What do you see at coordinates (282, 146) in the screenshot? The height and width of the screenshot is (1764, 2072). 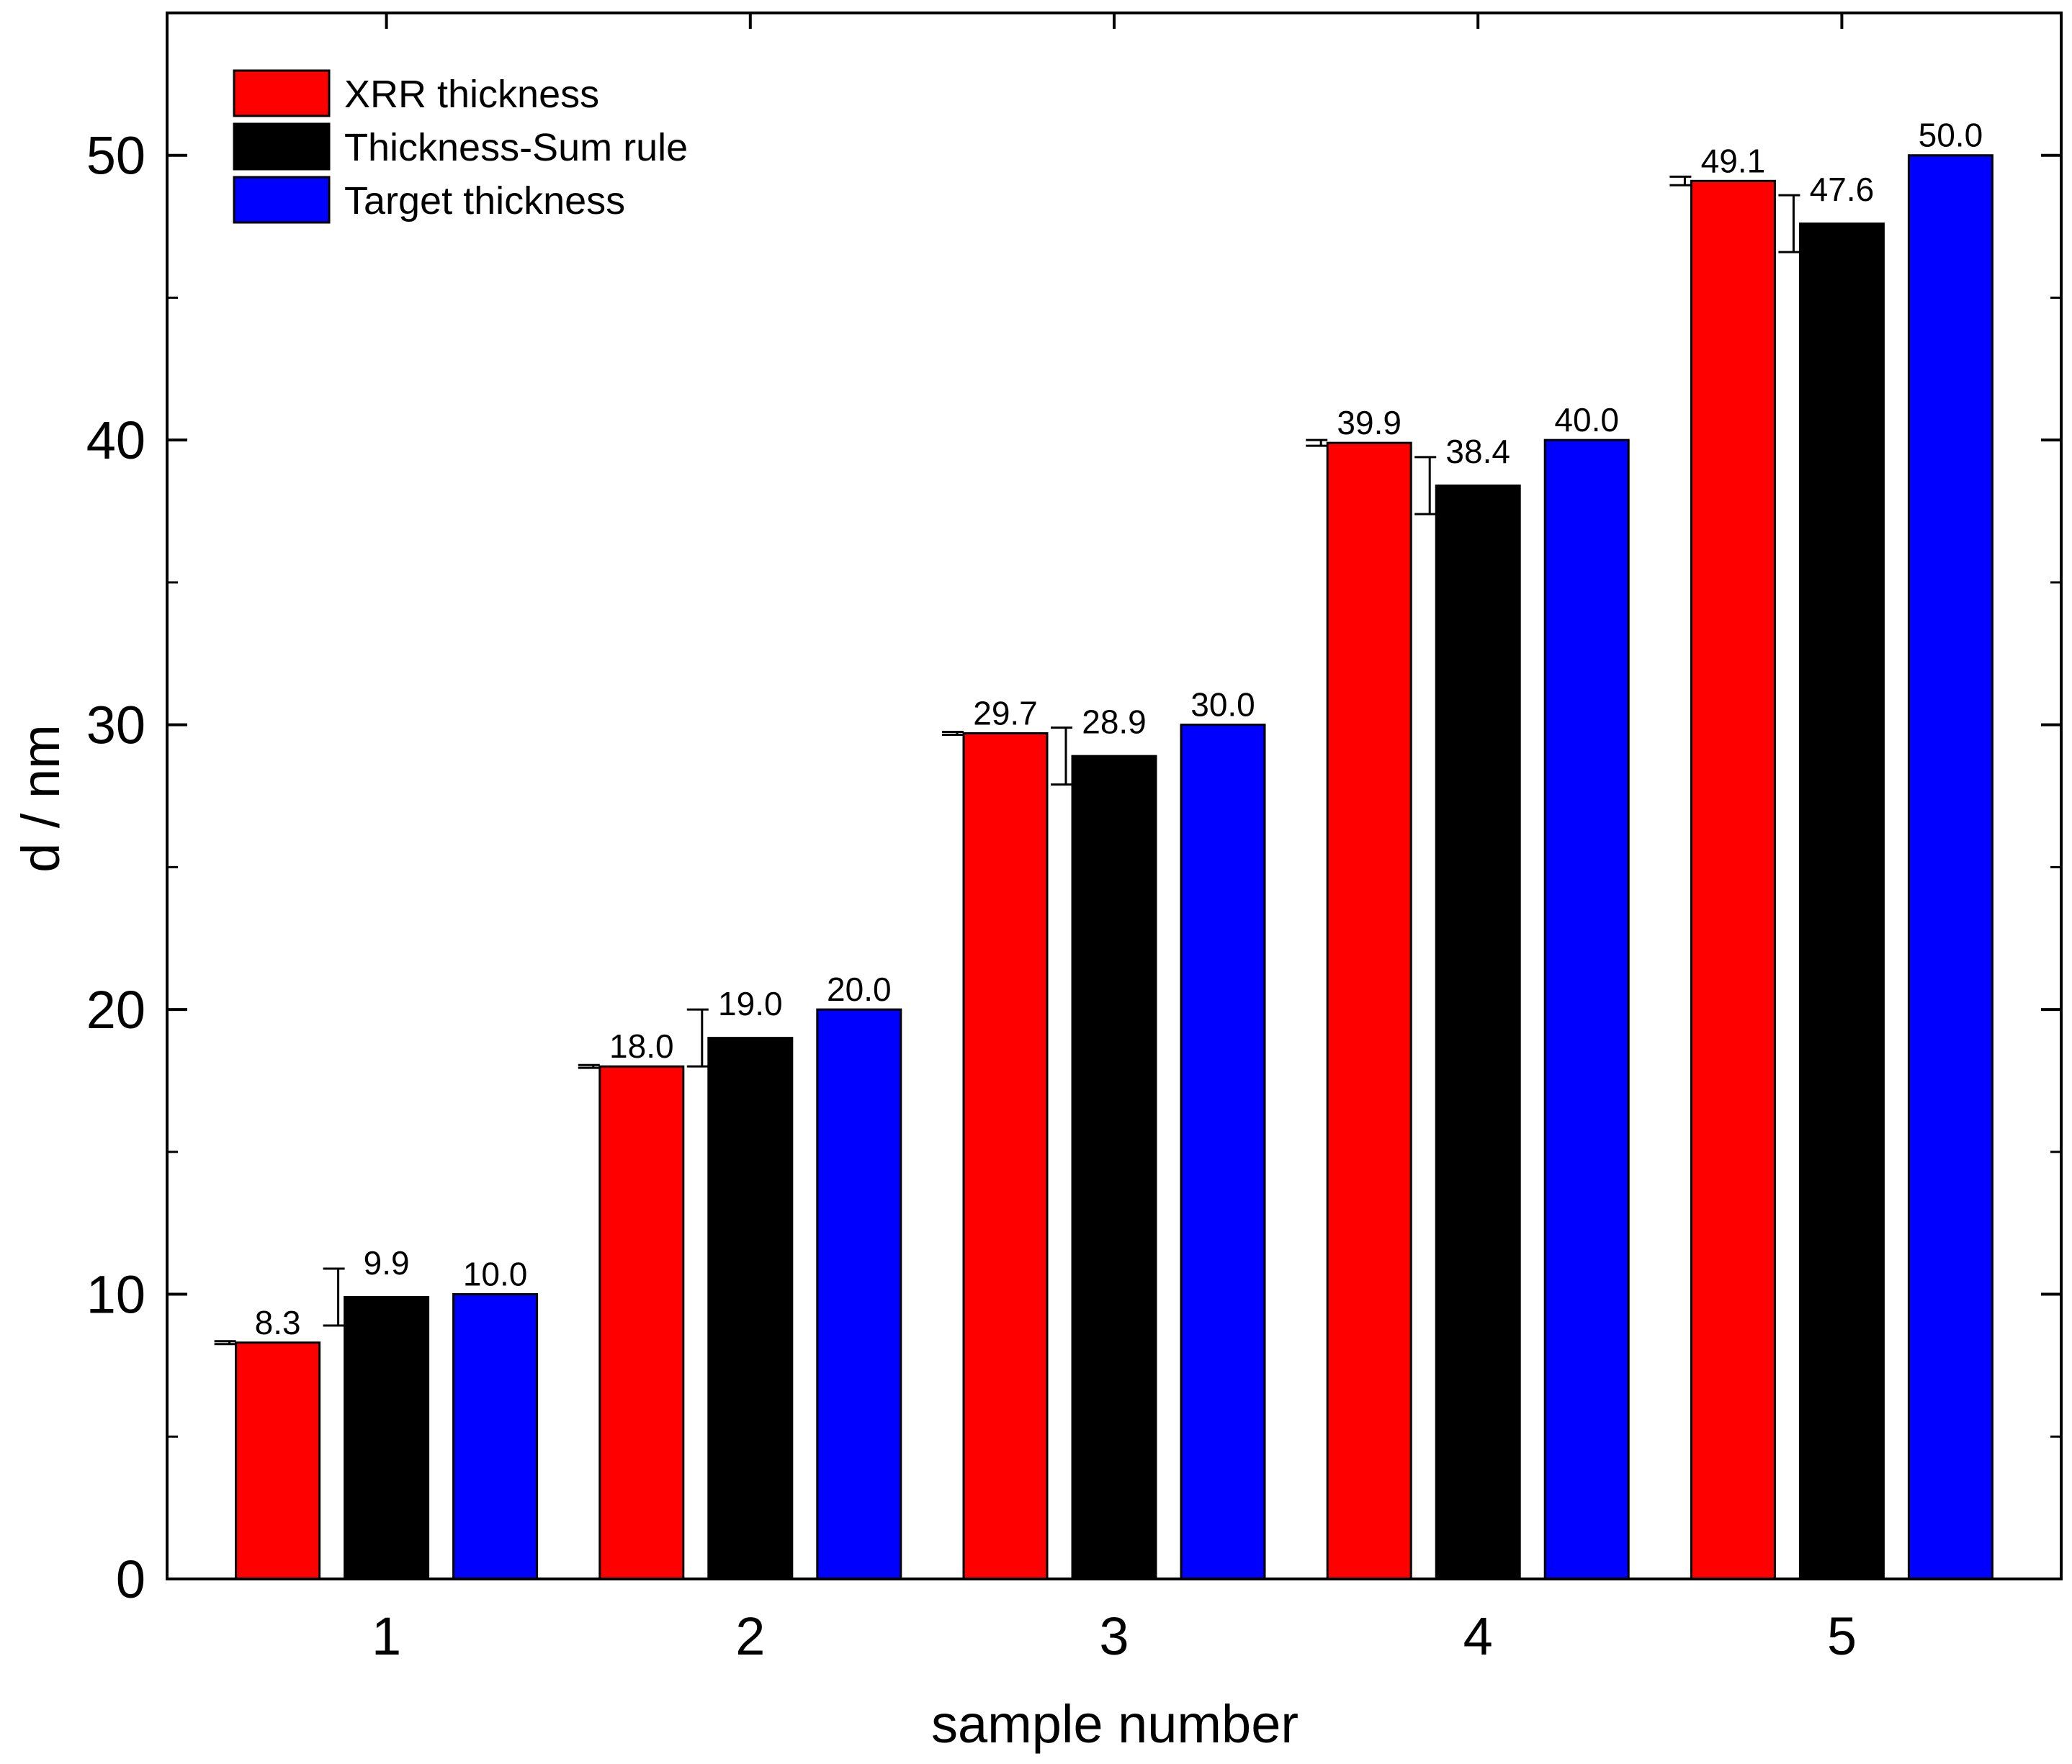 I see `legend-swatch-thickness-sum-rule` at bounding box center [282, 146].